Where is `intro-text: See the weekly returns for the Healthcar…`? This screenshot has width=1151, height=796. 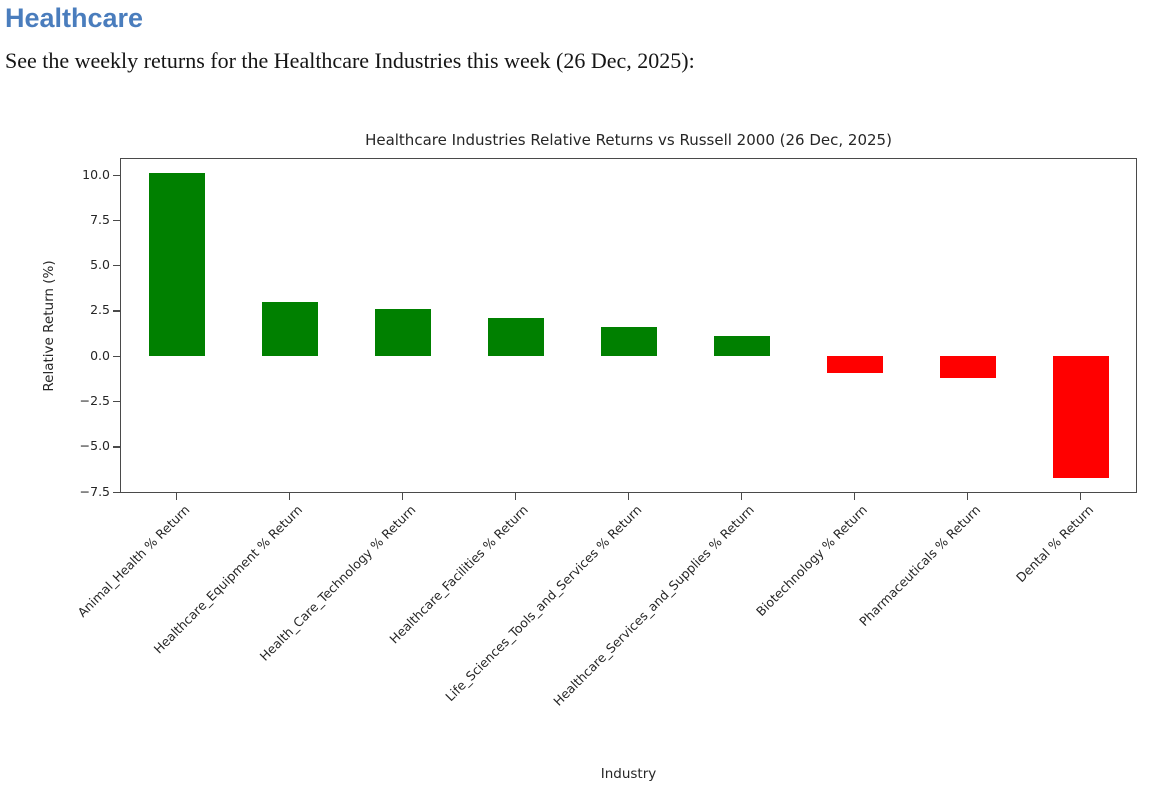 intro-text: See the weekly returns for the Healthcar… is located at coordinates (350, 60).